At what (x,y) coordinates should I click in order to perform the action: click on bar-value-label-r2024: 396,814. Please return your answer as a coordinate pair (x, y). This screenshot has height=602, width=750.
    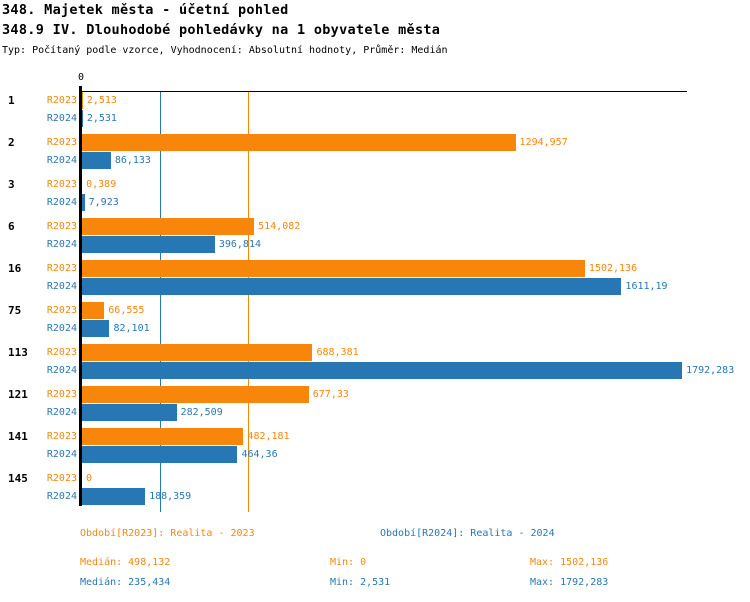
    Looking at the image, I should click on (239, 244).